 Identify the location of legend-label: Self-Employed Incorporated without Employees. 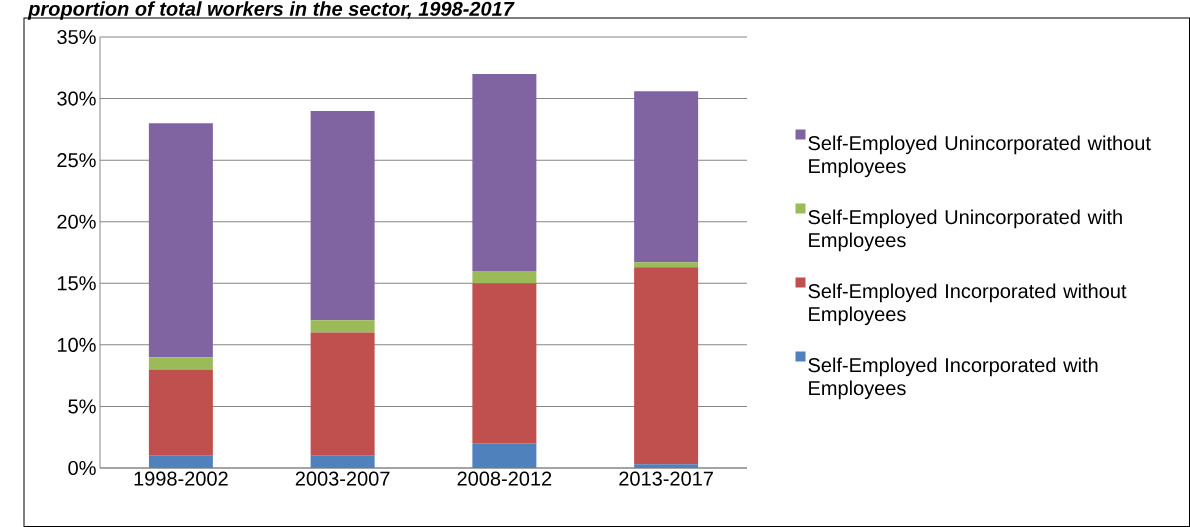
(967, 304).